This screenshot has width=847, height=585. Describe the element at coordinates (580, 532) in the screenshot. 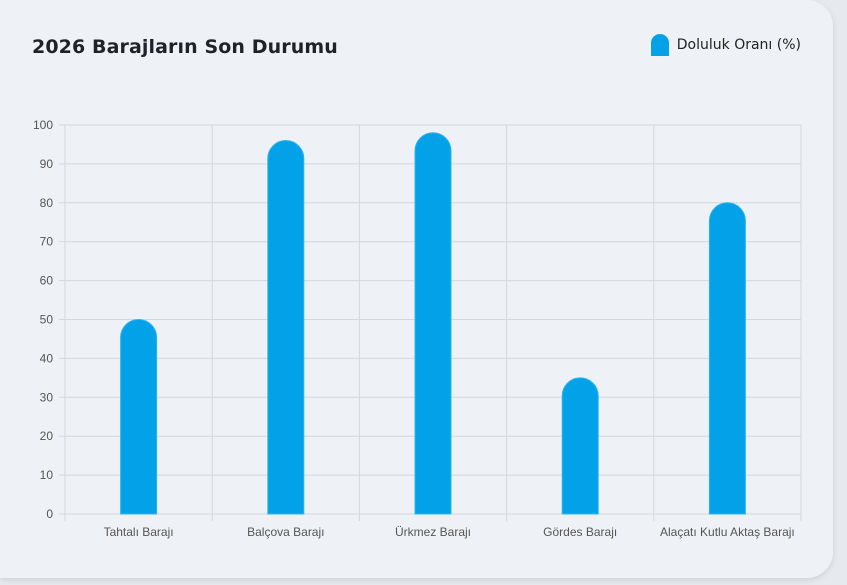

I see `x-tick-label: Gördes Barajı` at that location.